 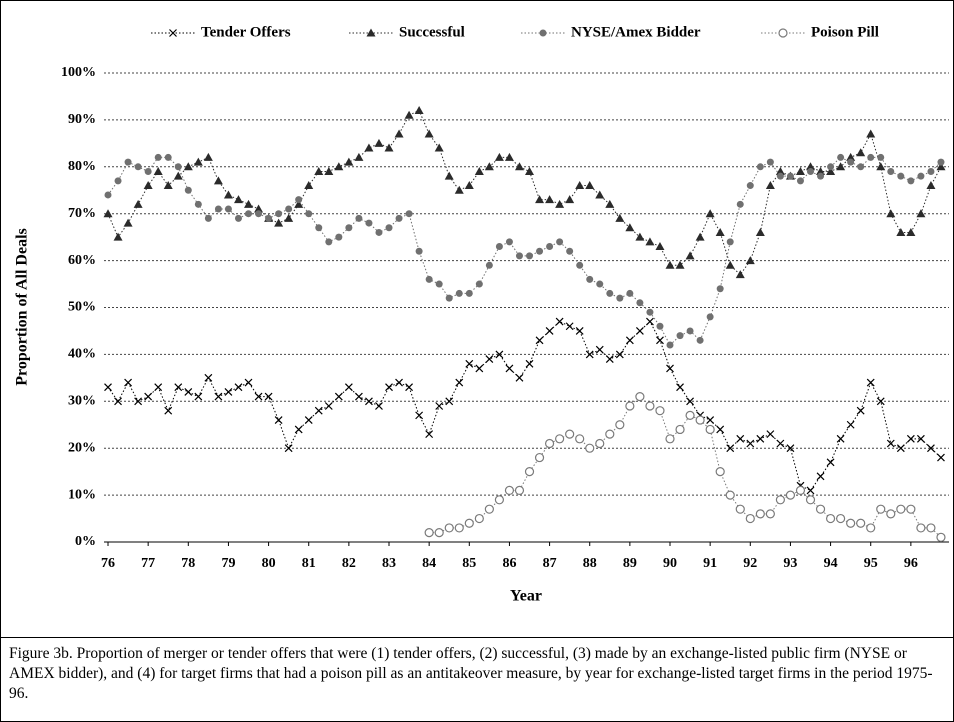 I want to click on legend-label: Poison Pill, so click(x=845, y=32).